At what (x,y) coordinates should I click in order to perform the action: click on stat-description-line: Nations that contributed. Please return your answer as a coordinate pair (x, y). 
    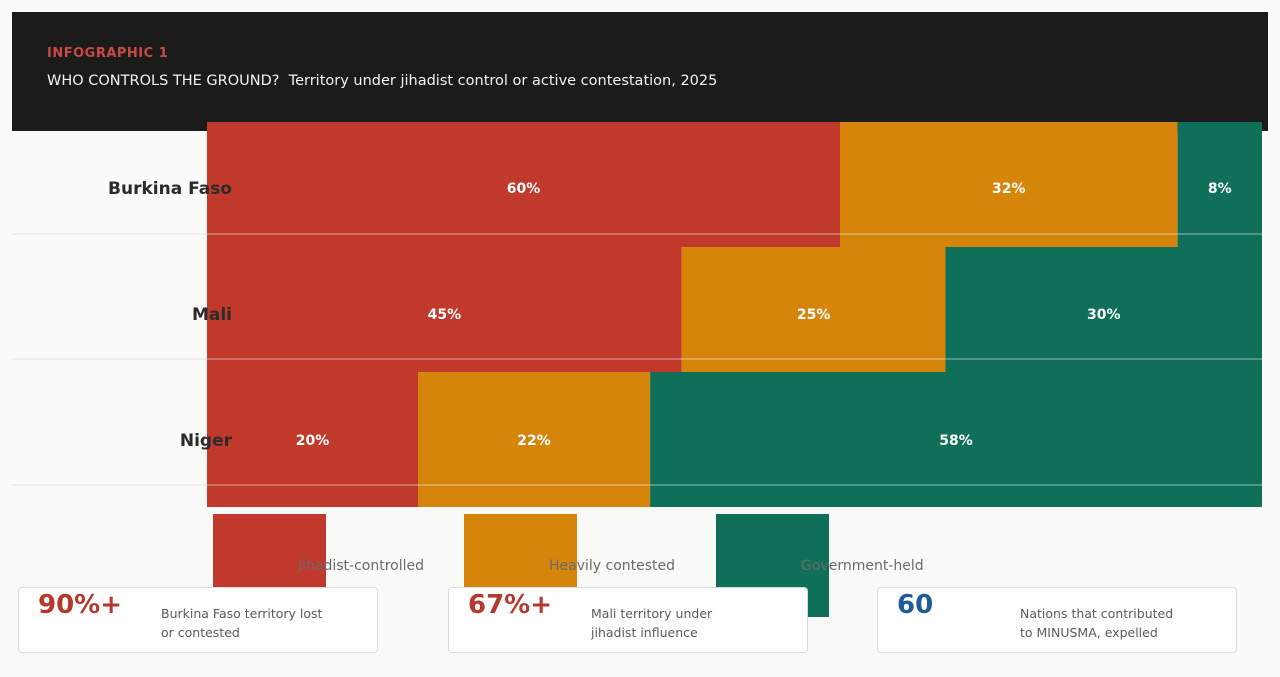
    Looking at the image, I should click on (1097, 613).